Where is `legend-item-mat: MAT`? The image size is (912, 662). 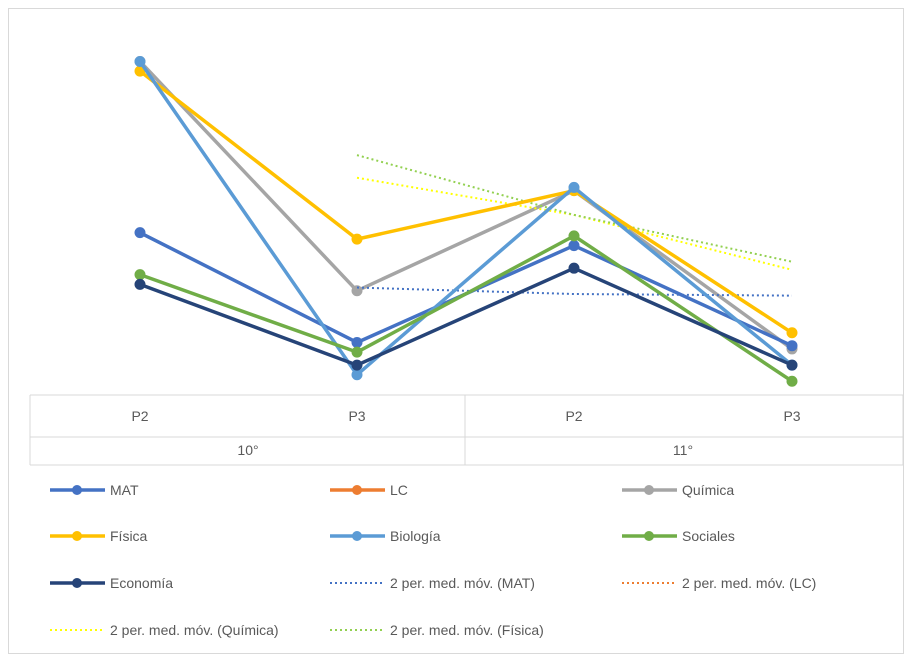
legend-item-mat: MAT is located at coordinates (94, 490).